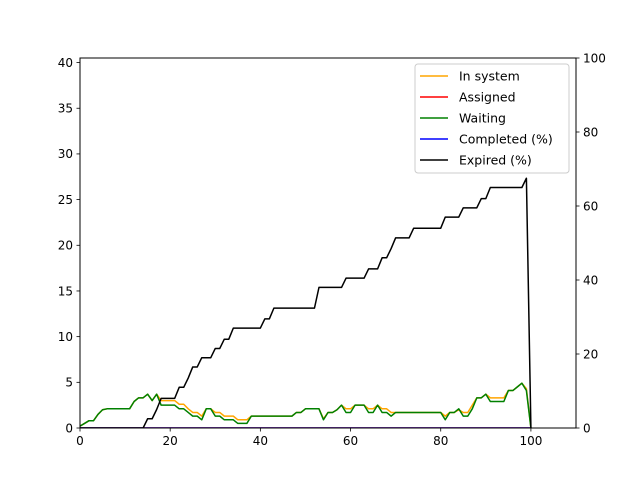 This screenshot has height=480, width=640. What do you see at coordinates (482, 118) in the screenshot?
I see `legend-label-waiting: Waiting` at bounding box center [482, 118].